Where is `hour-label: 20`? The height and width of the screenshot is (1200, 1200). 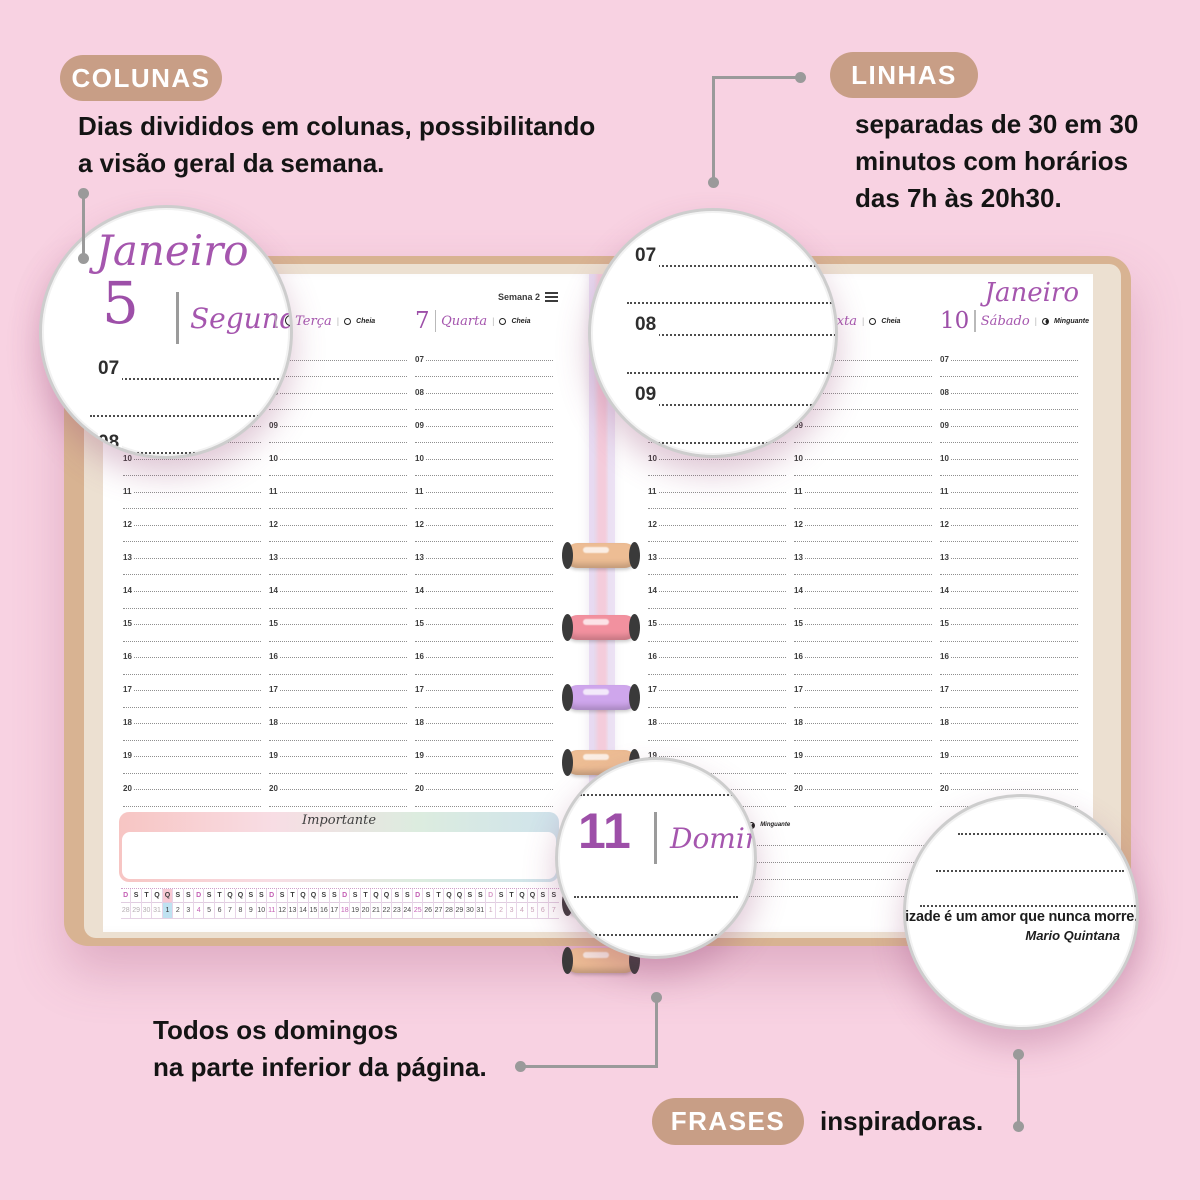 hour-label: 20 is located at coordinates (945, 789).